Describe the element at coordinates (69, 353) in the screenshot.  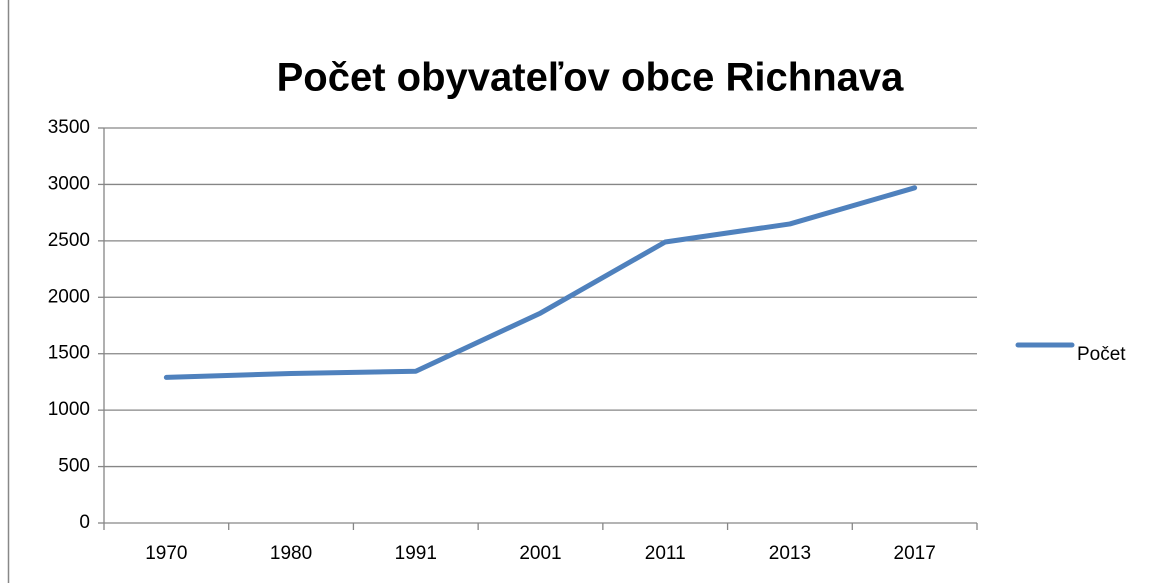
I see `y-tick-label: 1500` at that location.